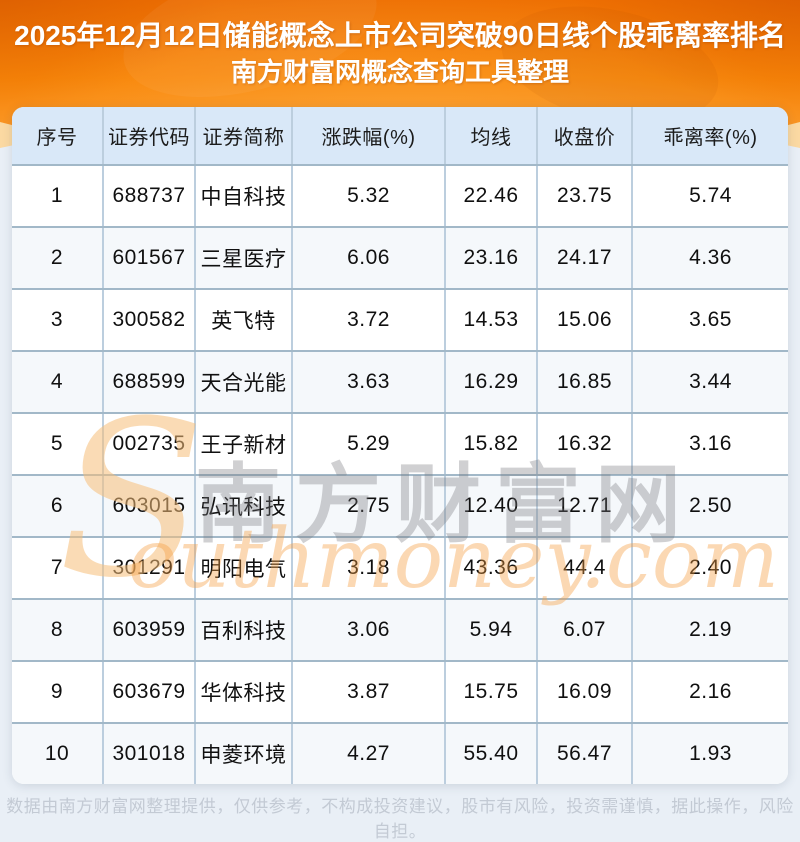 The width and height of the screenshot is (800, 842). I want to click on column-header: 序号, so click(58, 135).